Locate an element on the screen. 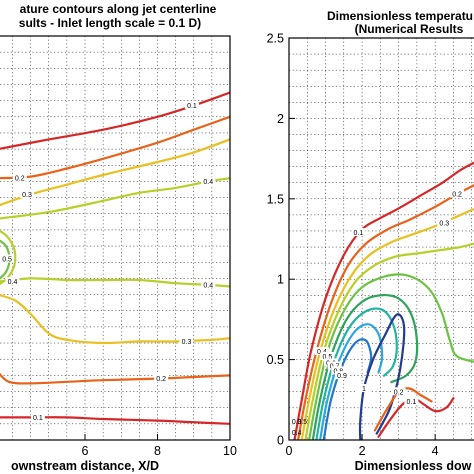  right-chart-title-line-2: (Numerical Results is located at coordinates (409, 29).